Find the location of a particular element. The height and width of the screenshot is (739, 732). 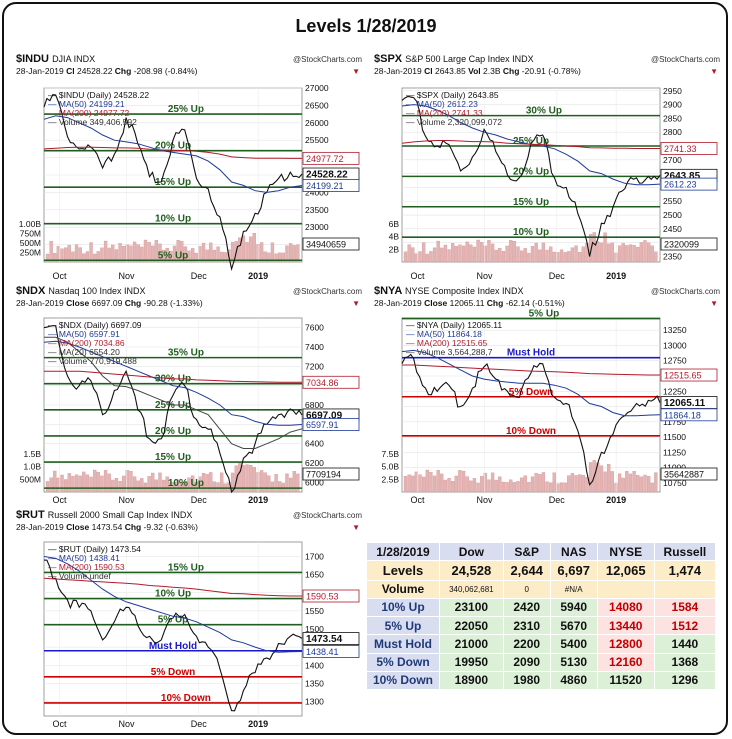

row-label: Volume is located at coordinates (403, 589).